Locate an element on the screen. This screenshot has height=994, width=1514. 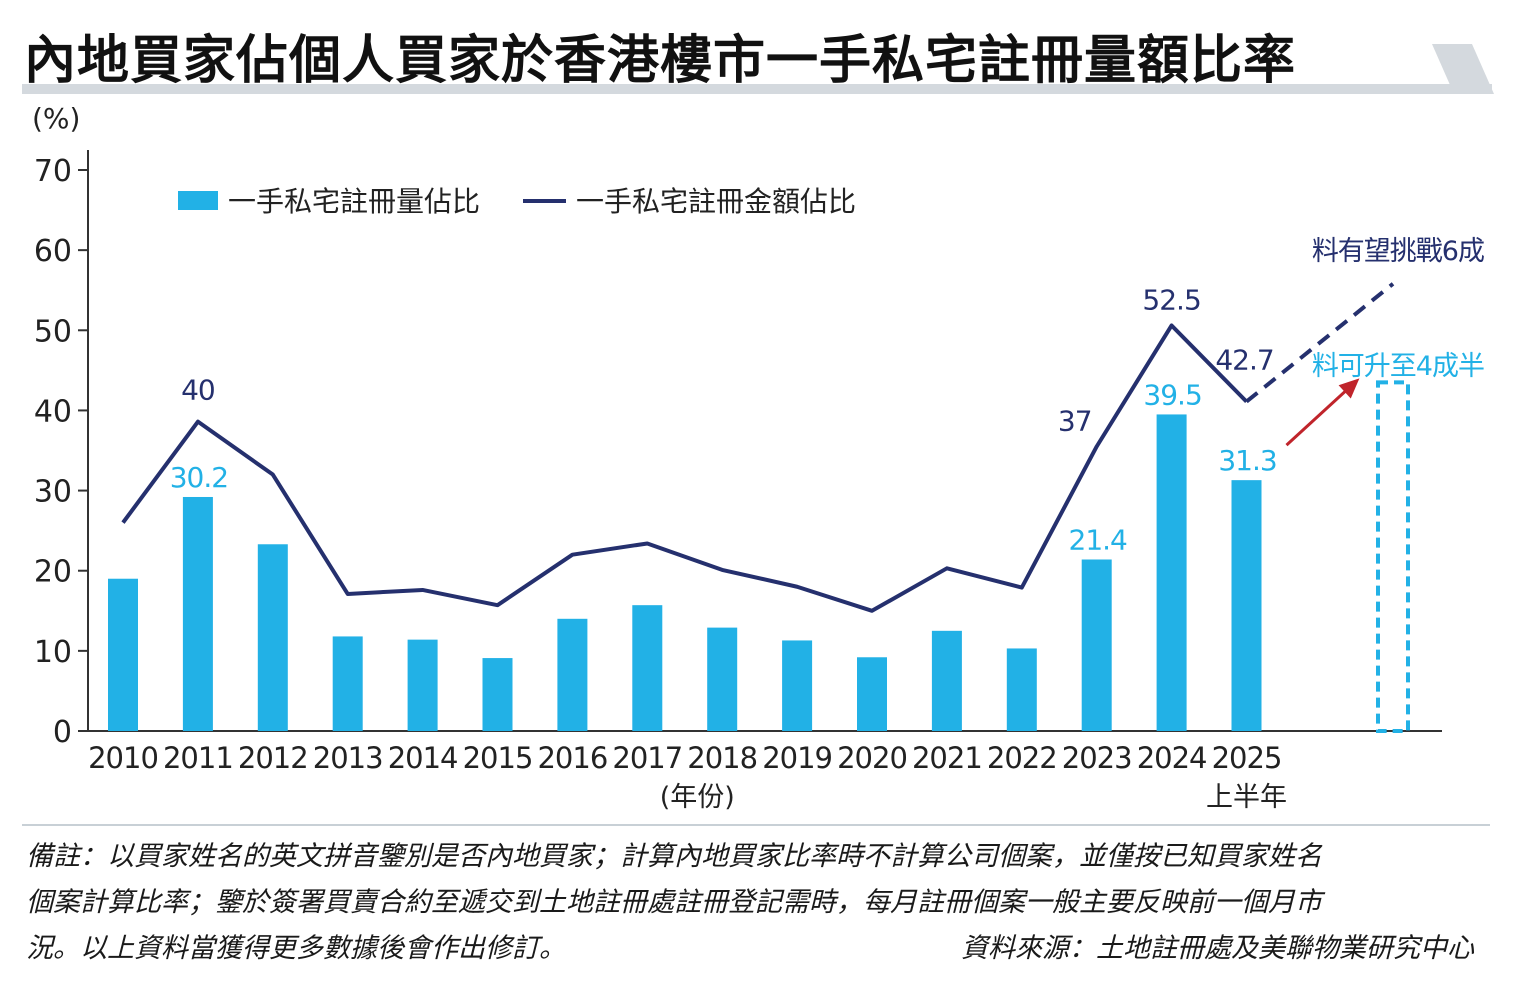
x-tick-label: 2023 is located at coordinates (1097, 758).